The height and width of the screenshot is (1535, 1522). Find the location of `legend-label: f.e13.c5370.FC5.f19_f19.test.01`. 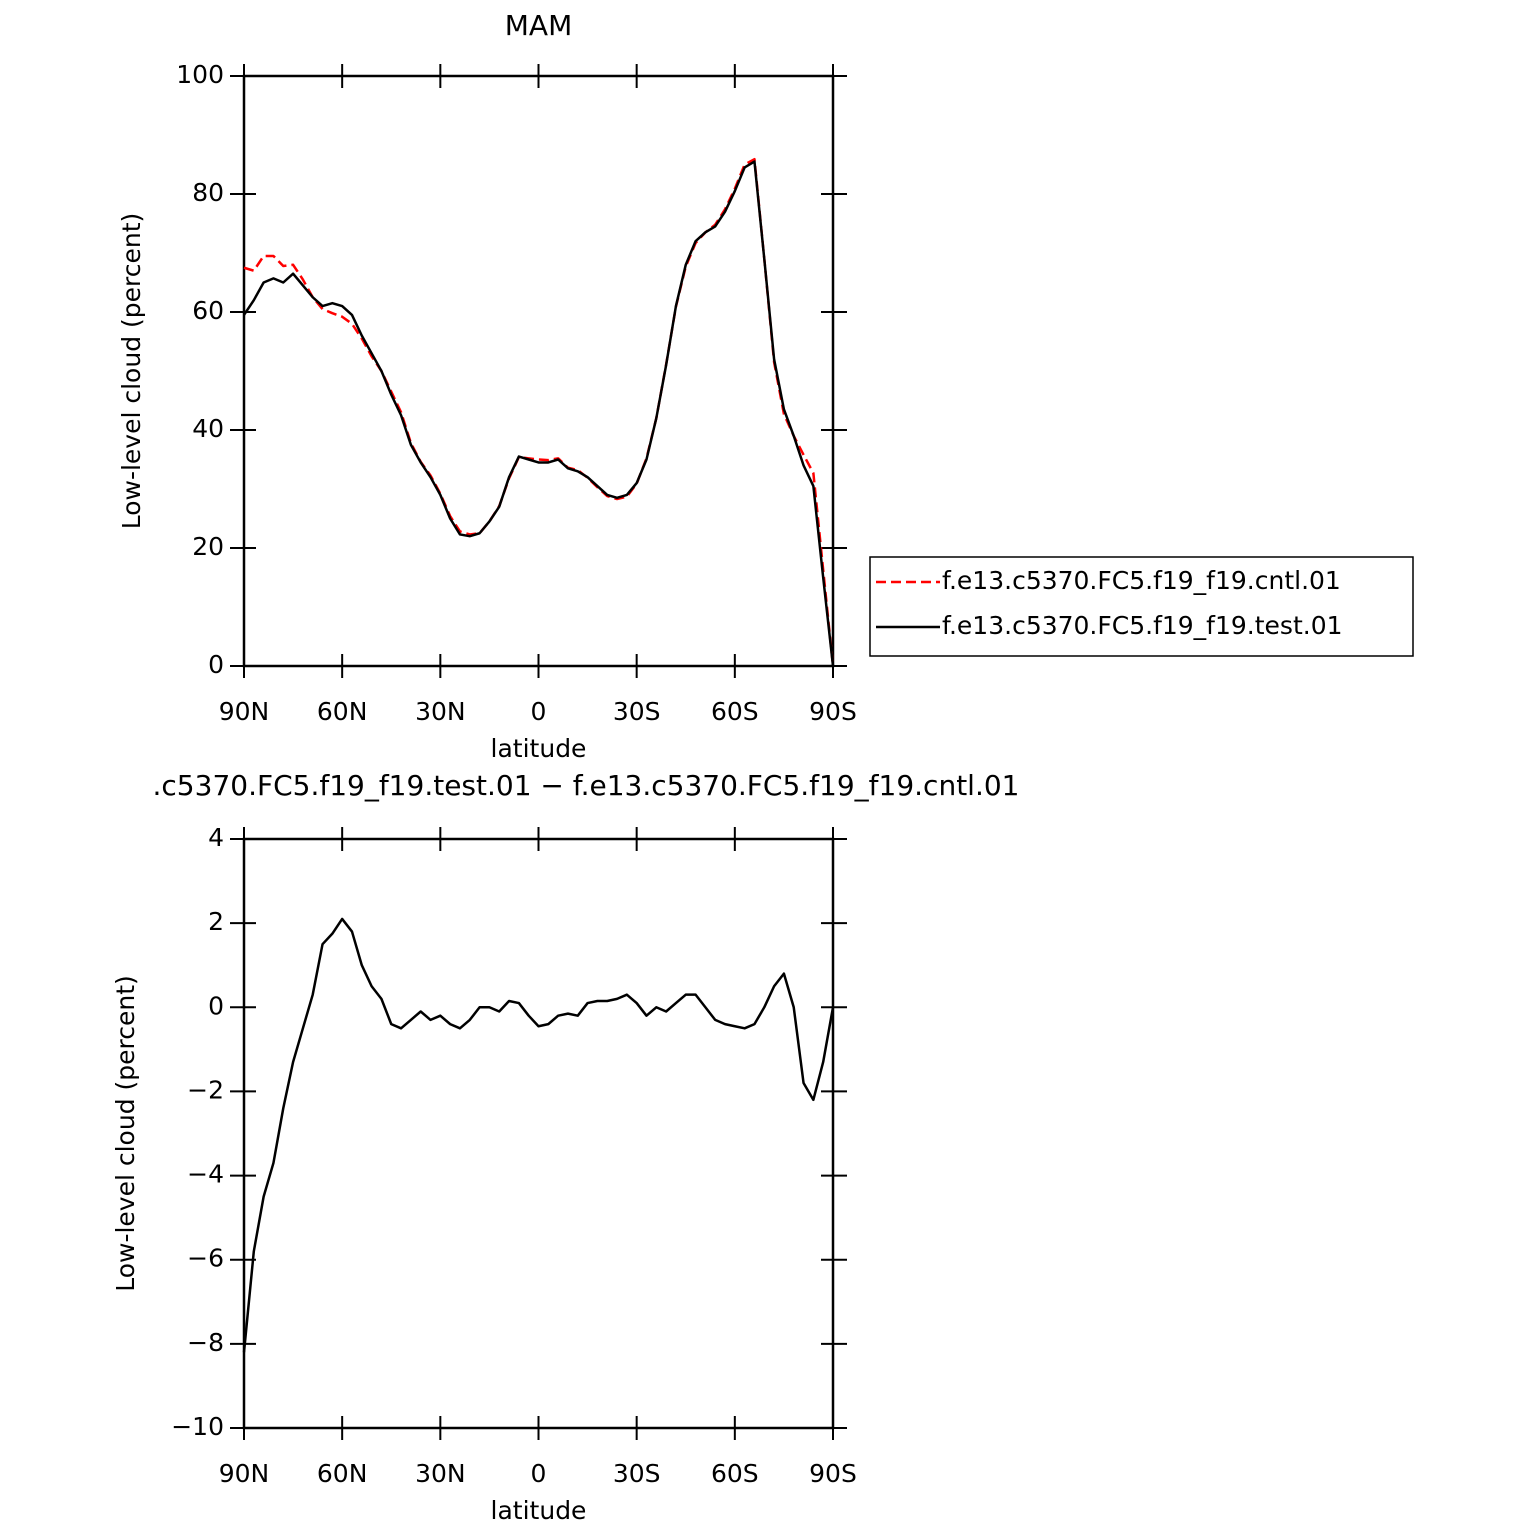

legend-label: f.e13.c5370.FC5.f19_f19.test.01 is located at coordinates (1142, 625).